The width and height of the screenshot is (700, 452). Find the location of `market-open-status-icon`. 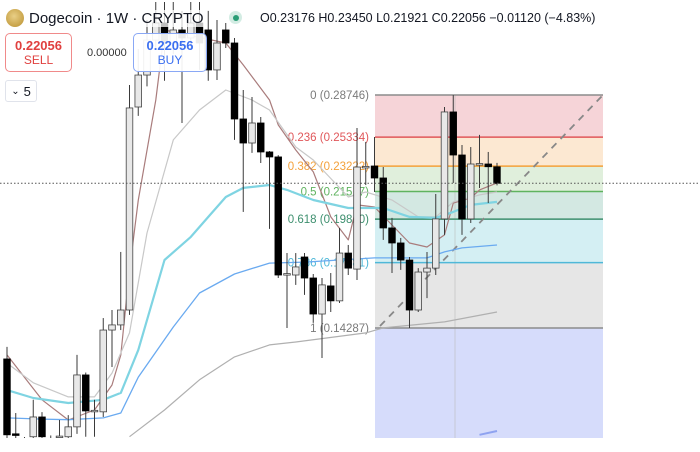

market-open-status-icon is located at coordinates (235, 17).